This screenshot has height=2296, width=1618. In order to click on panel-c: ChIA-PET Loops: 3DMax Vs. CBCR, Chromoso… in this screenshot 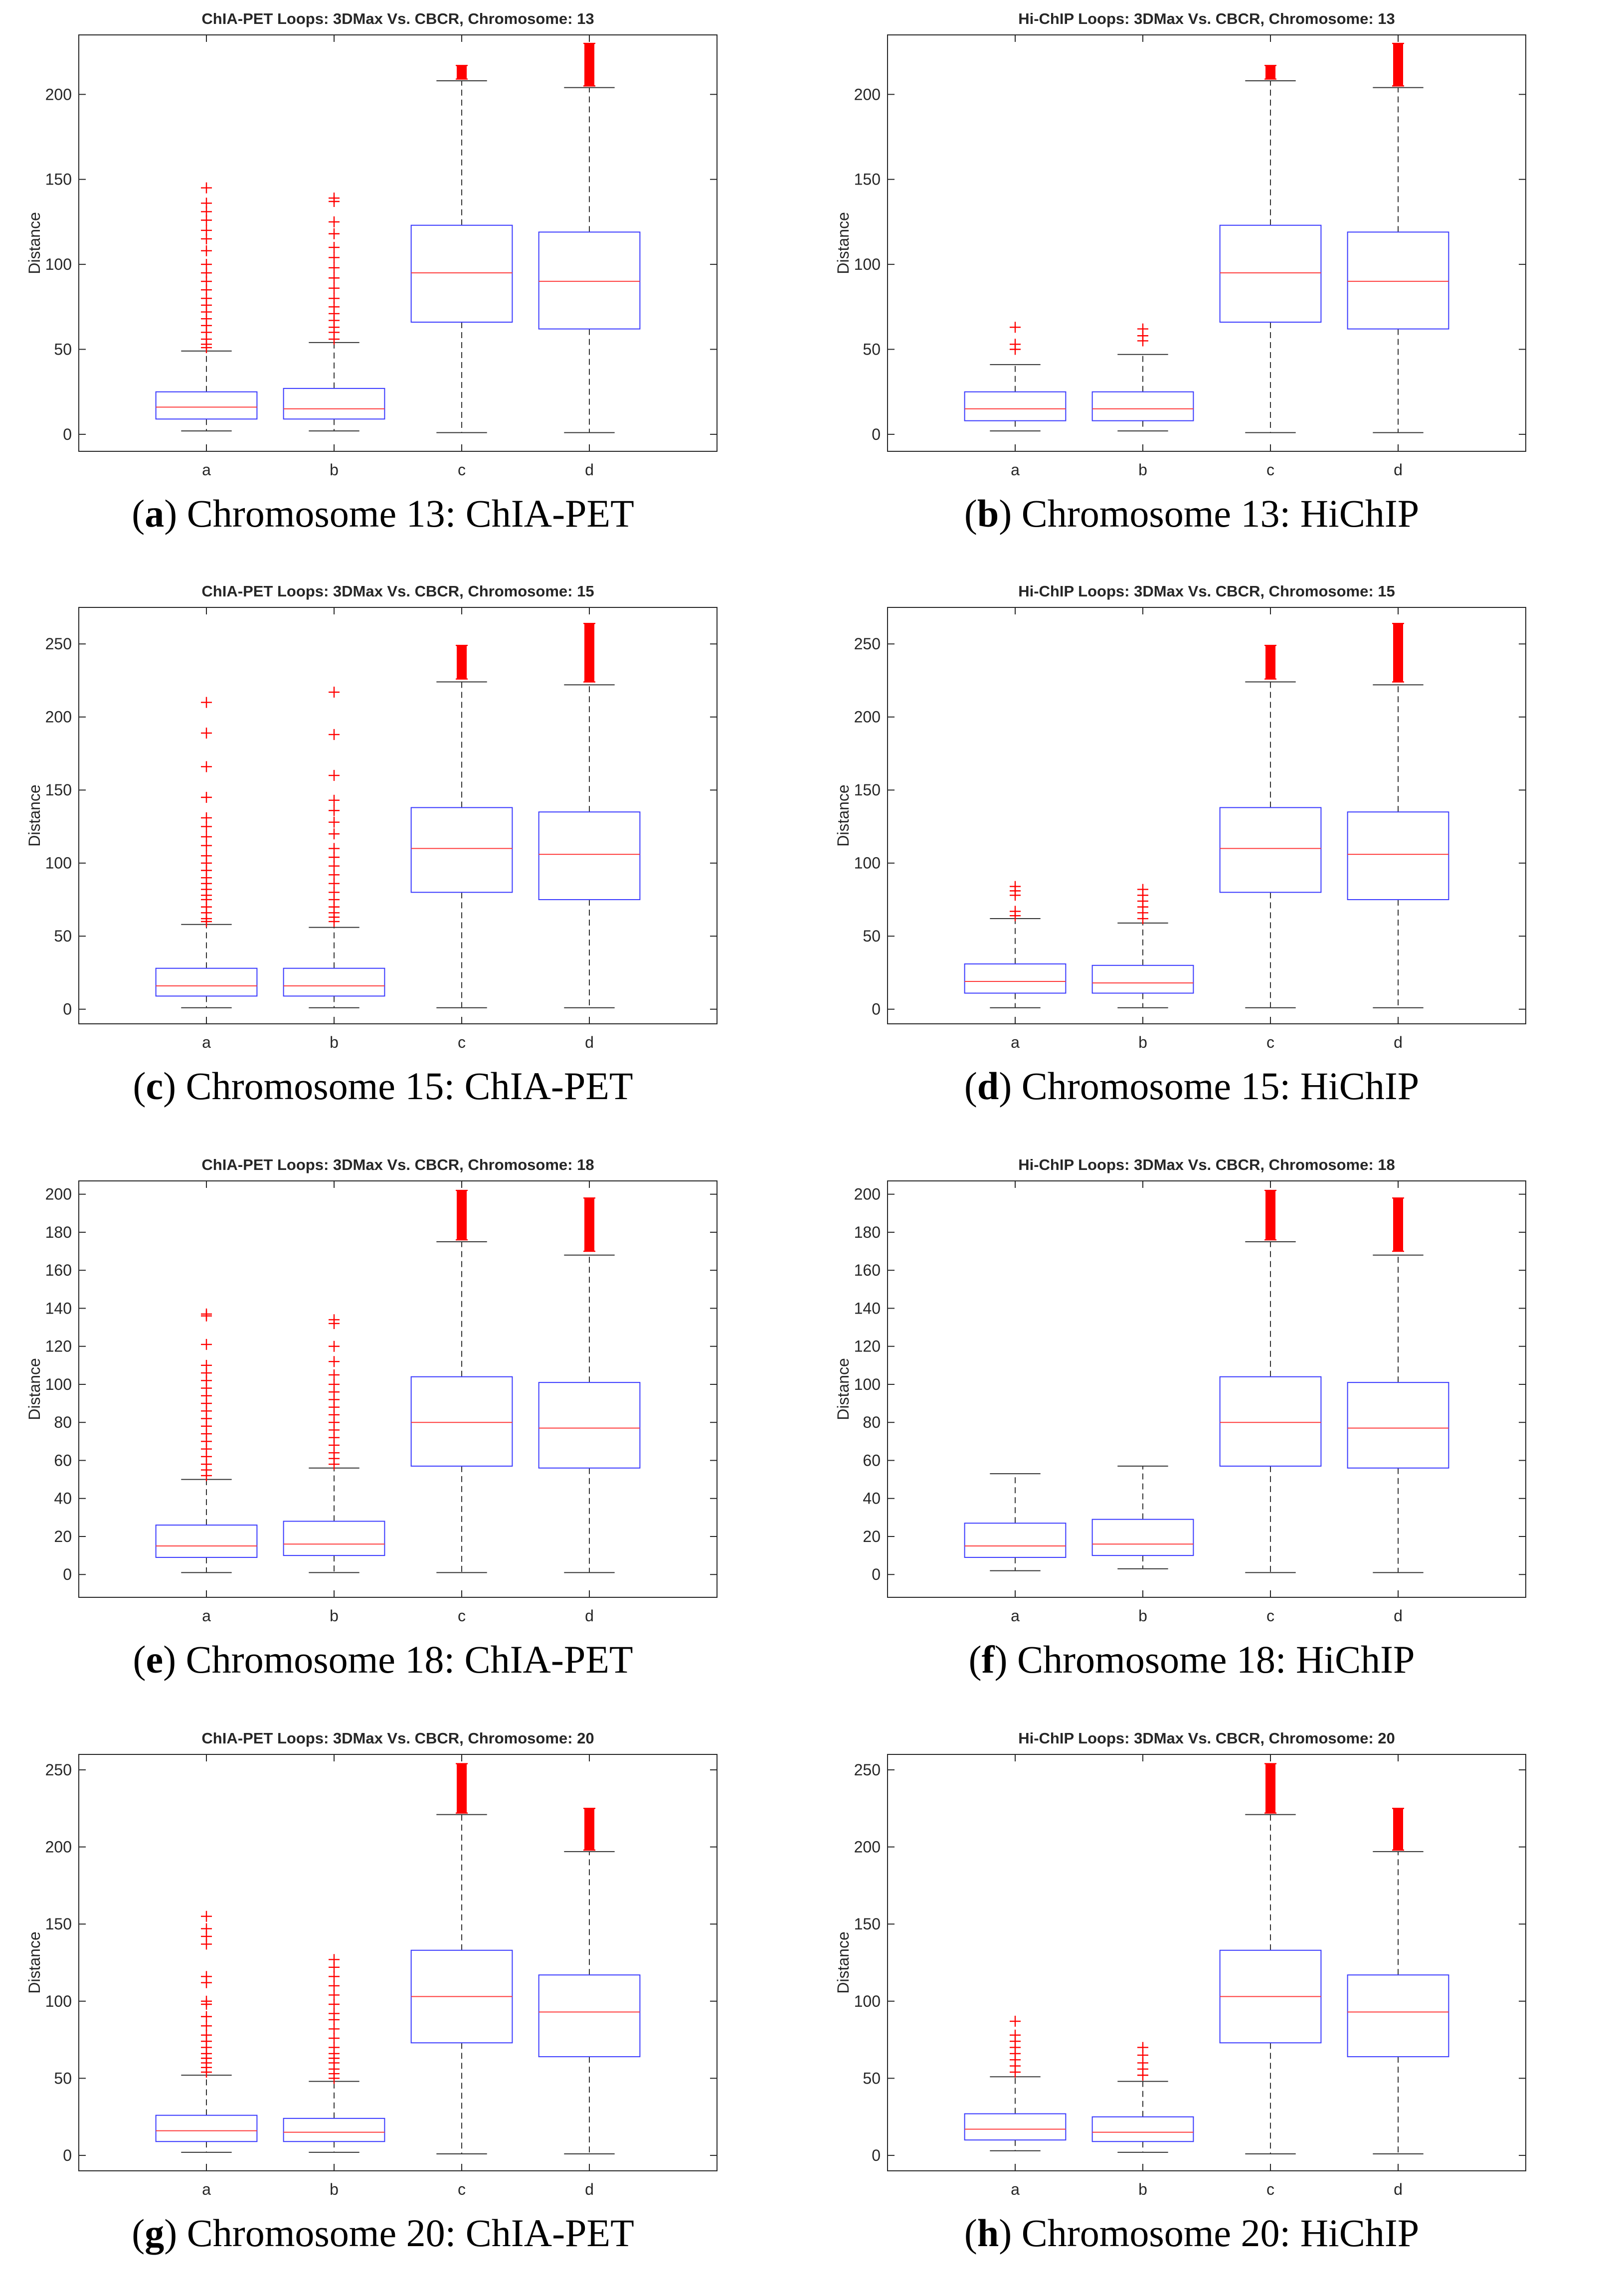, I will do `click(383, 852)`.